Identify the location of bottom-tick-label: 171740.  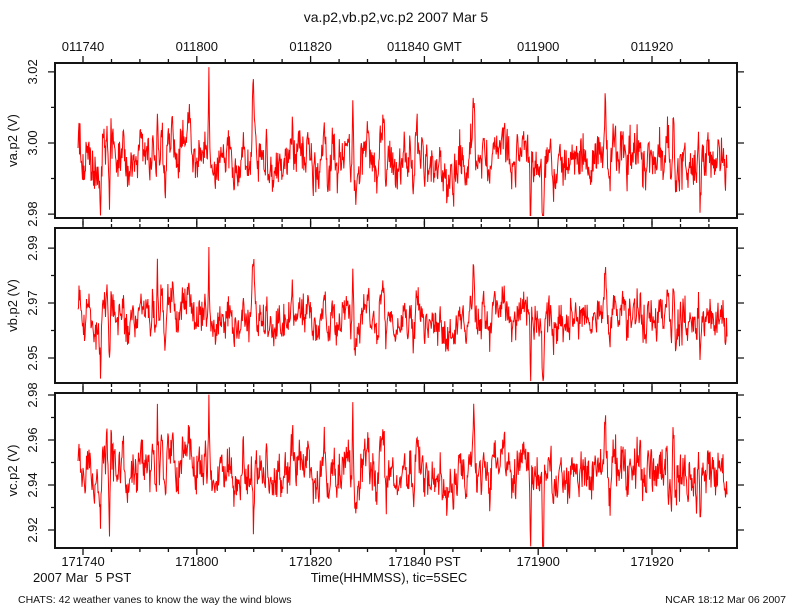
(82, 561).